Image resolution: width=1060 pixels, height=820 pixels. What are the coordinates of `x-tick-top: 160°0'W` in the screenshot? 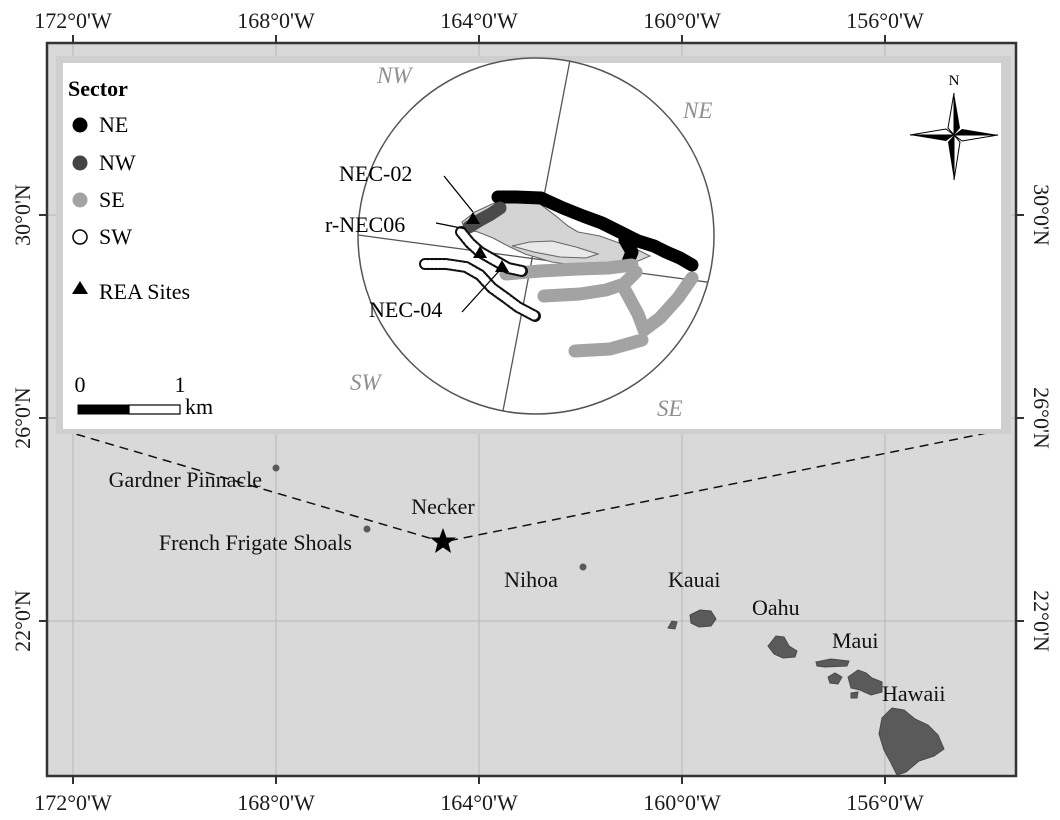 It's located at (682, 20).